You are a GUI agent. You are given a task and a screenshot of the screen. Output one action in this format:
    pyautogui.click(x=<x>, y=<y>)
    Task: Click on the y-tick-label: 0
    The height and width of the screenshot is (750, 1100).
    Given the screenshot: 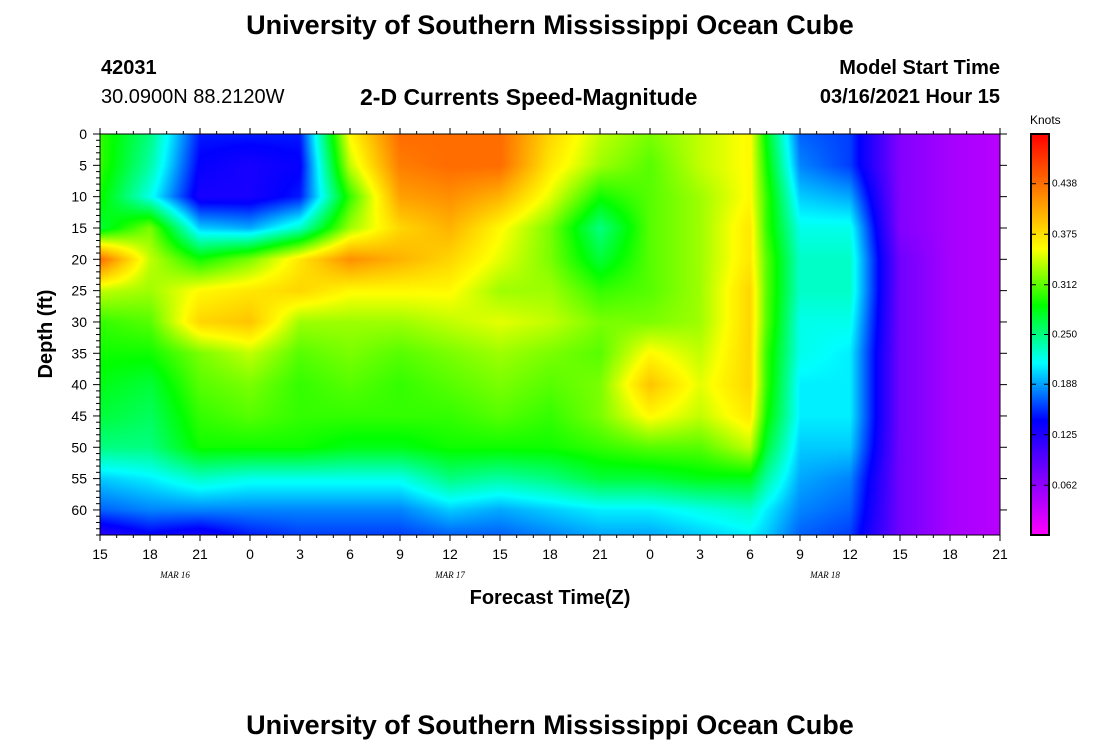 What is the action you would take?
    pyautogui.click(x=83, y=134)
    